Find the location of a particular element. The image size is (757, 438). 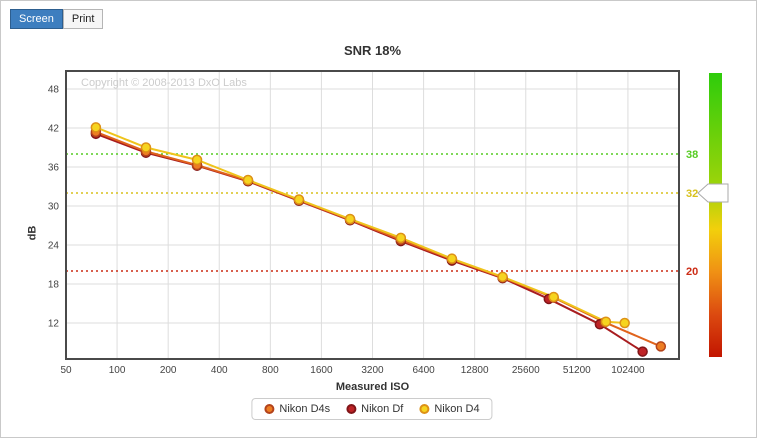

legend-item-nikon-d4s: Nikon D4s is located at coordinates (297, 409).